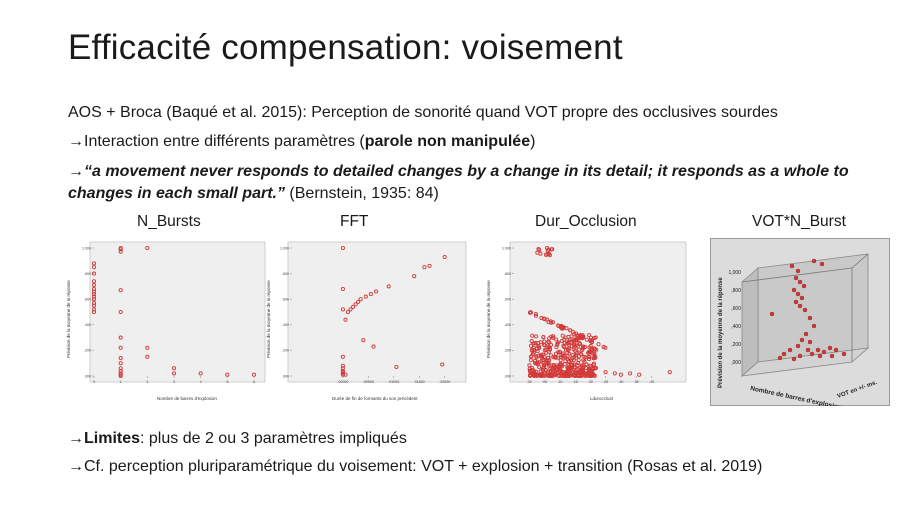  Describe the element at coordinates (354, 221) in the screenshot. I see `plot-title-fft: FFT` at that location.